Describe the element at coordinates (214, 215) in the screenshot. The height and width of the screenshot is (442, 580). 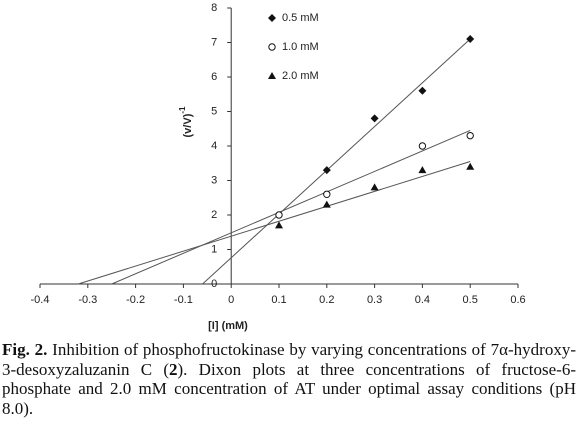
I see `y-tick-label: 2` at that location.